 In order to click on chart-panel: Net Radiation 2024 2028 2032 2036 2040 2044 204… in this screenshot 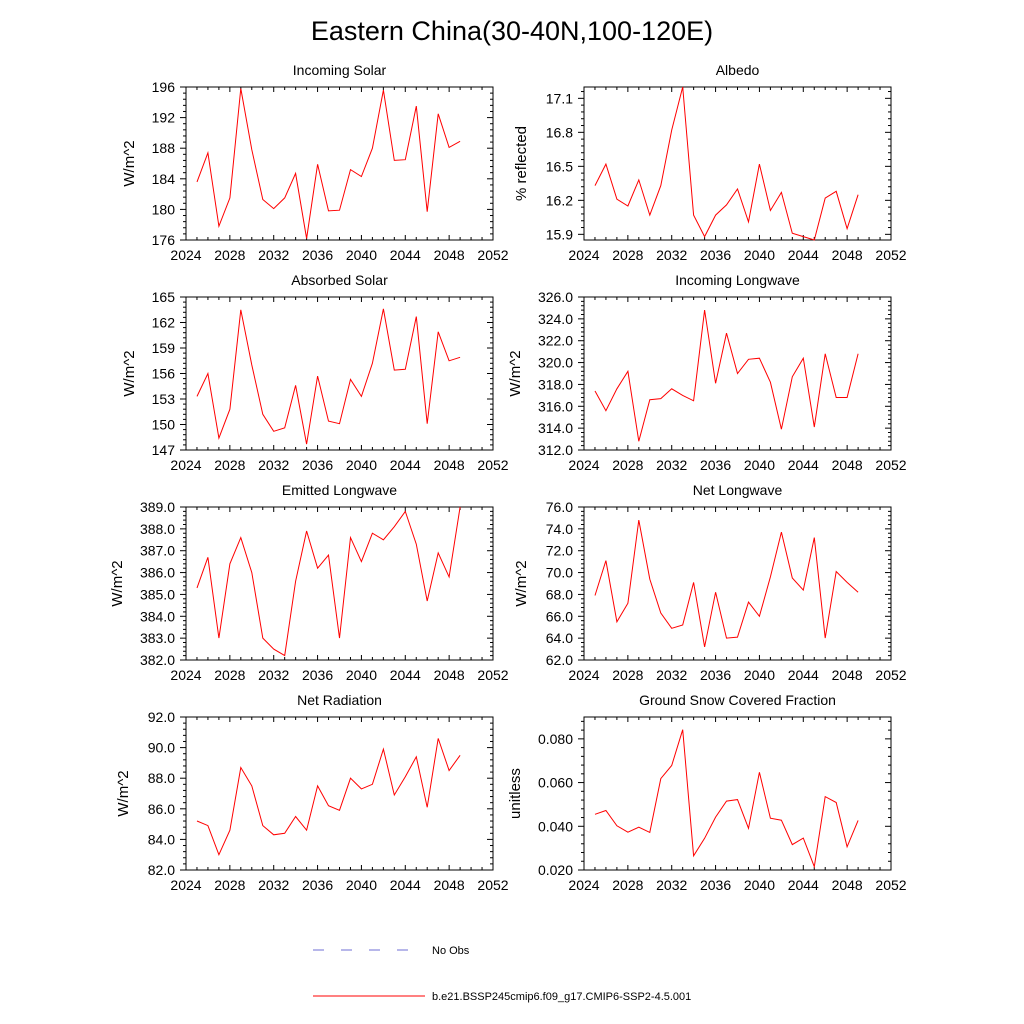, I will do `click(312, 792)`.